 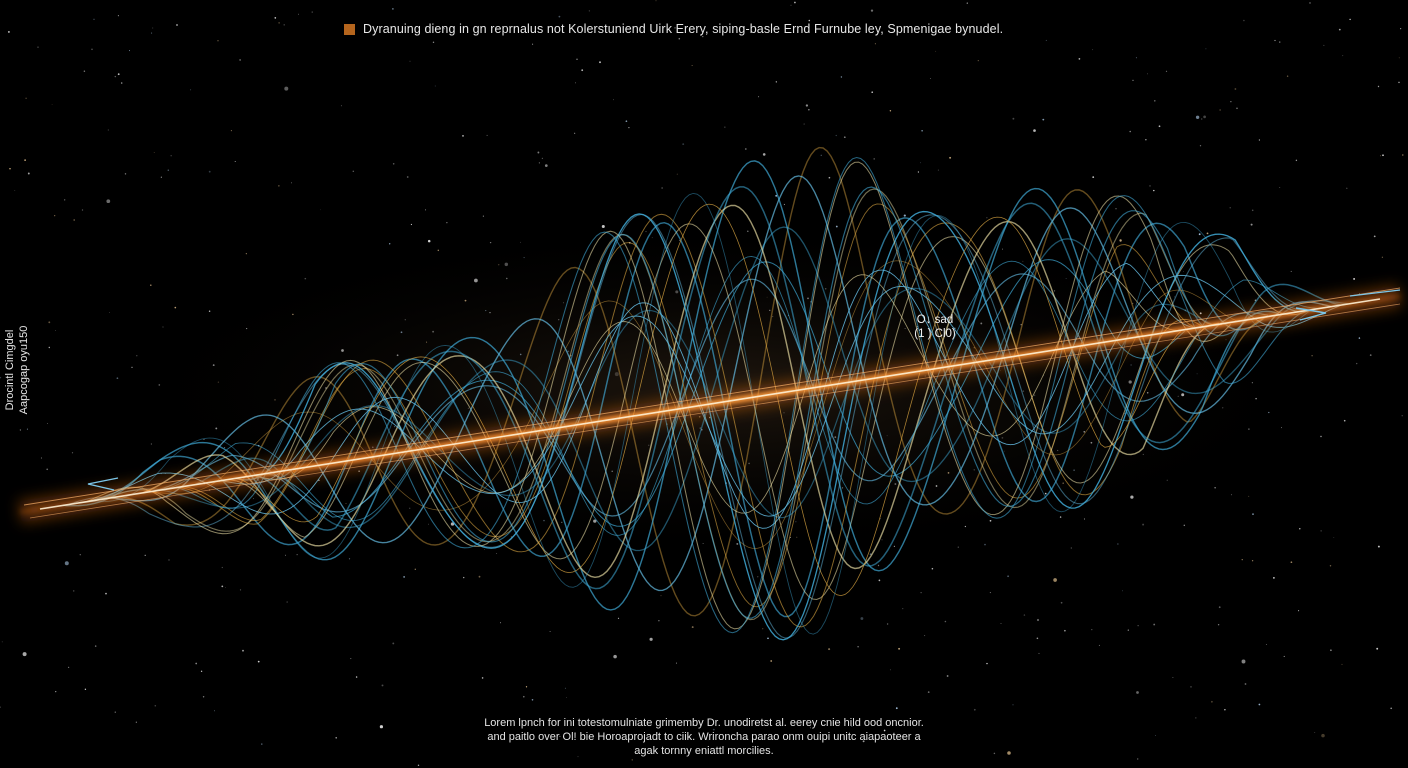 What do you see at coordinates (935, 320) in the screenshot?
I see `annotation-line1: O↓ sad` at bounding box center [935, 320].